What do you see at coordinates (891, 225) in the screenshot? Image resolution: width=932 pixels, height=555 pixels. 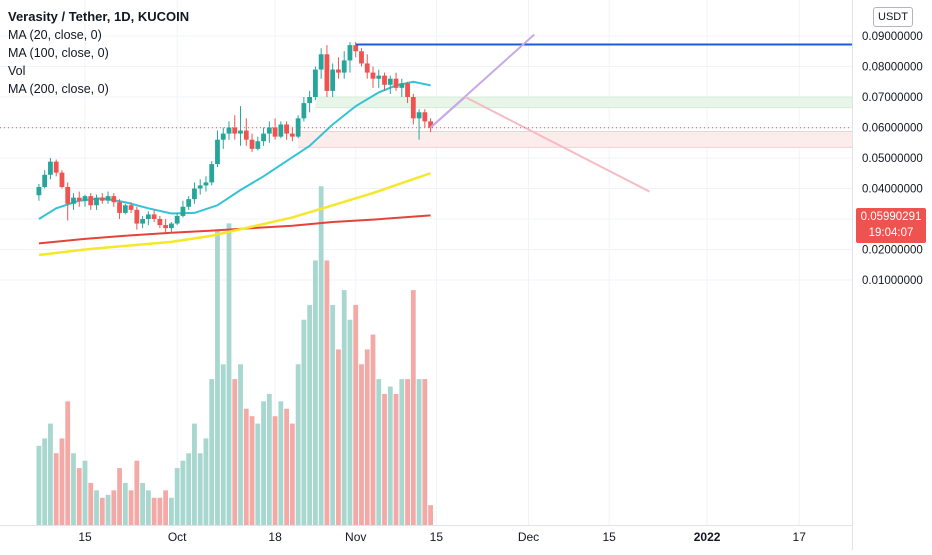 I see `last-price-tag: 0.05990291 19:04:07` at bounding box center [891, 225].